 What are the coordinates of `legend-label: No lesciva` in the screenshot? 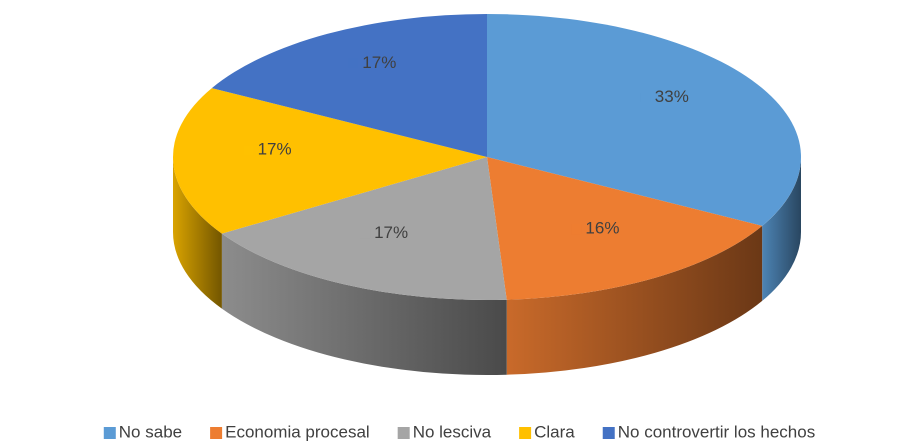 It's located at (452, 431).